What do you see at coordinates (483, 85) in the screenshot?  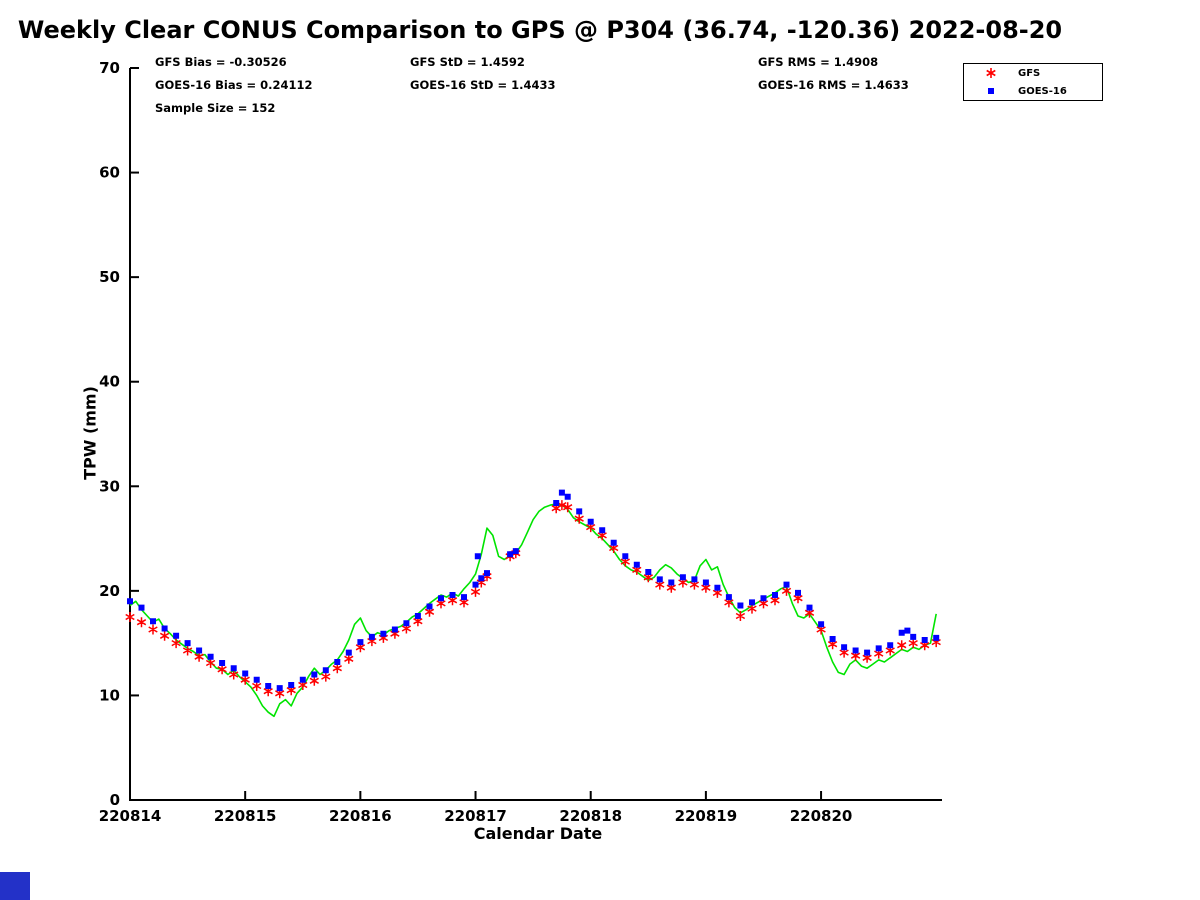 I see `stat-goes-std: GOES-16 StD = 1.4433` at bounding box center [483, 85].